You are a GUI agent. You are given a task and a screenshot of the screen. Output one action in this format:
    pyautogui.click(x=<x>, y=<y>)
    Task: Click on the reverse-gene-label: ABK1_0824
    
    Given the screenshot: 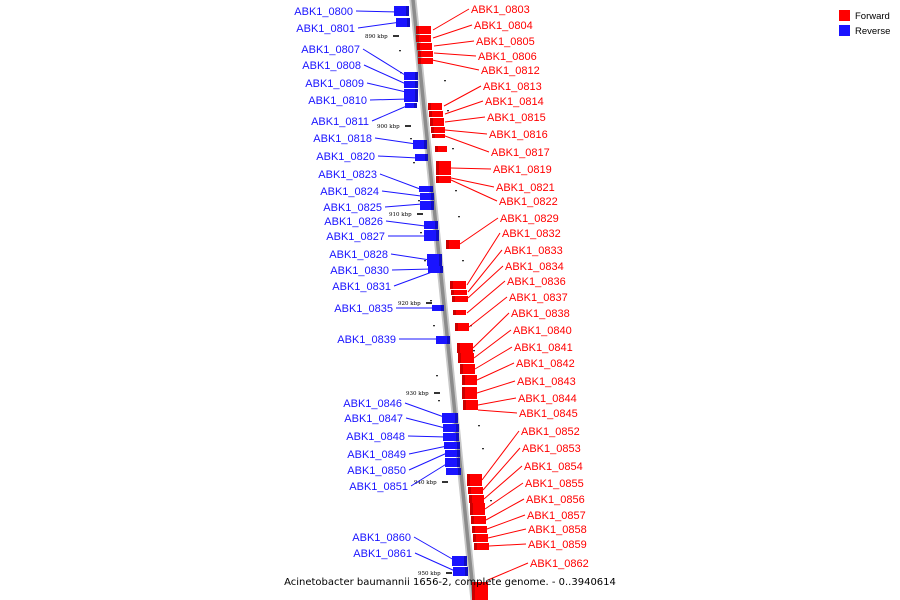 What is the action you would take?
    pyautogui.click(x=349, y=192)
    